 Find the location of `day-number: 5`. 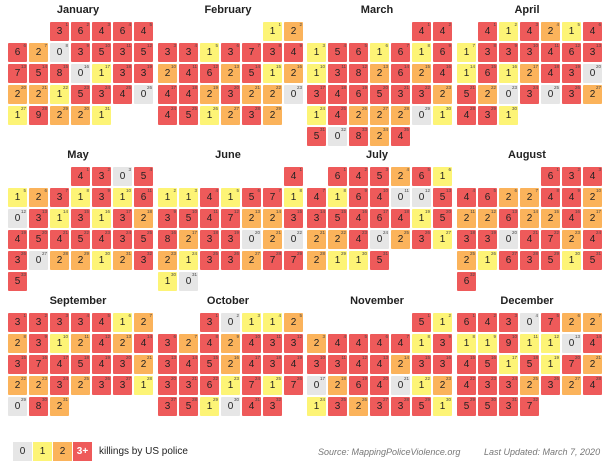

day-number: 5 is located at coordinates (24, 190).